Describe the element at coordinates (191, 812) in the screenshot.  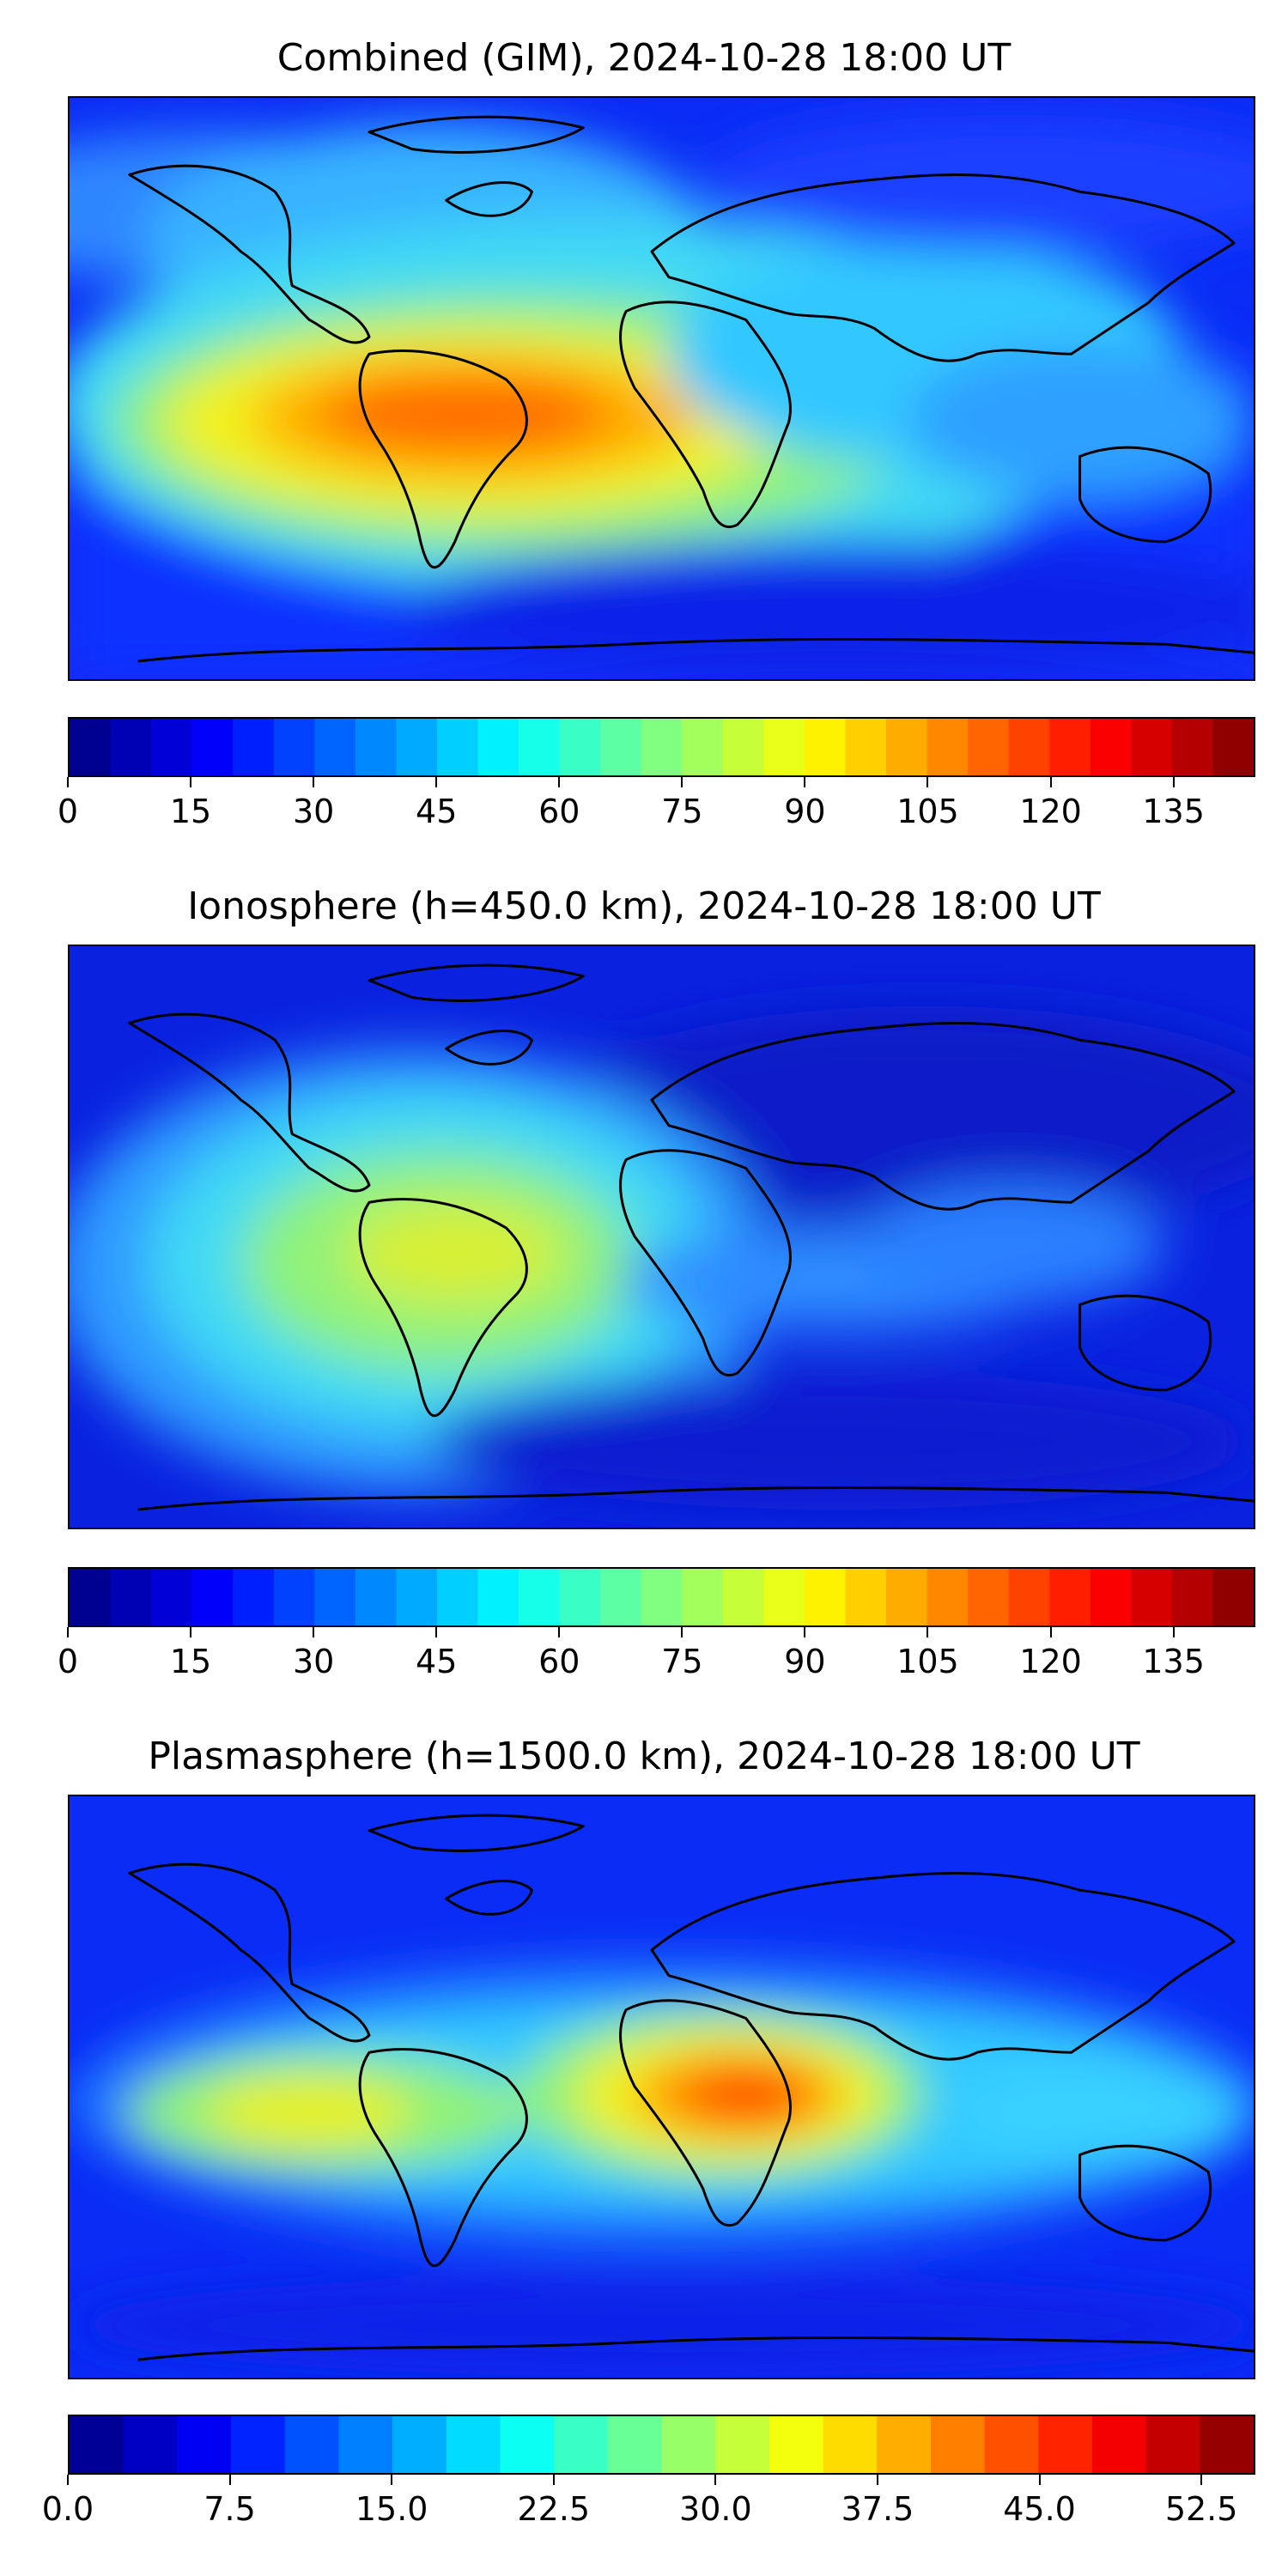
I see `colorbar-tick-label: 15` at that location.